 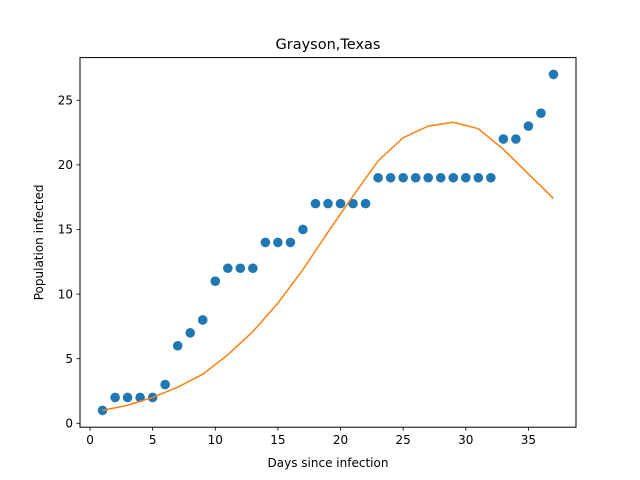 I want to click on x-tick-label: 0, so click(x=90, y=440).